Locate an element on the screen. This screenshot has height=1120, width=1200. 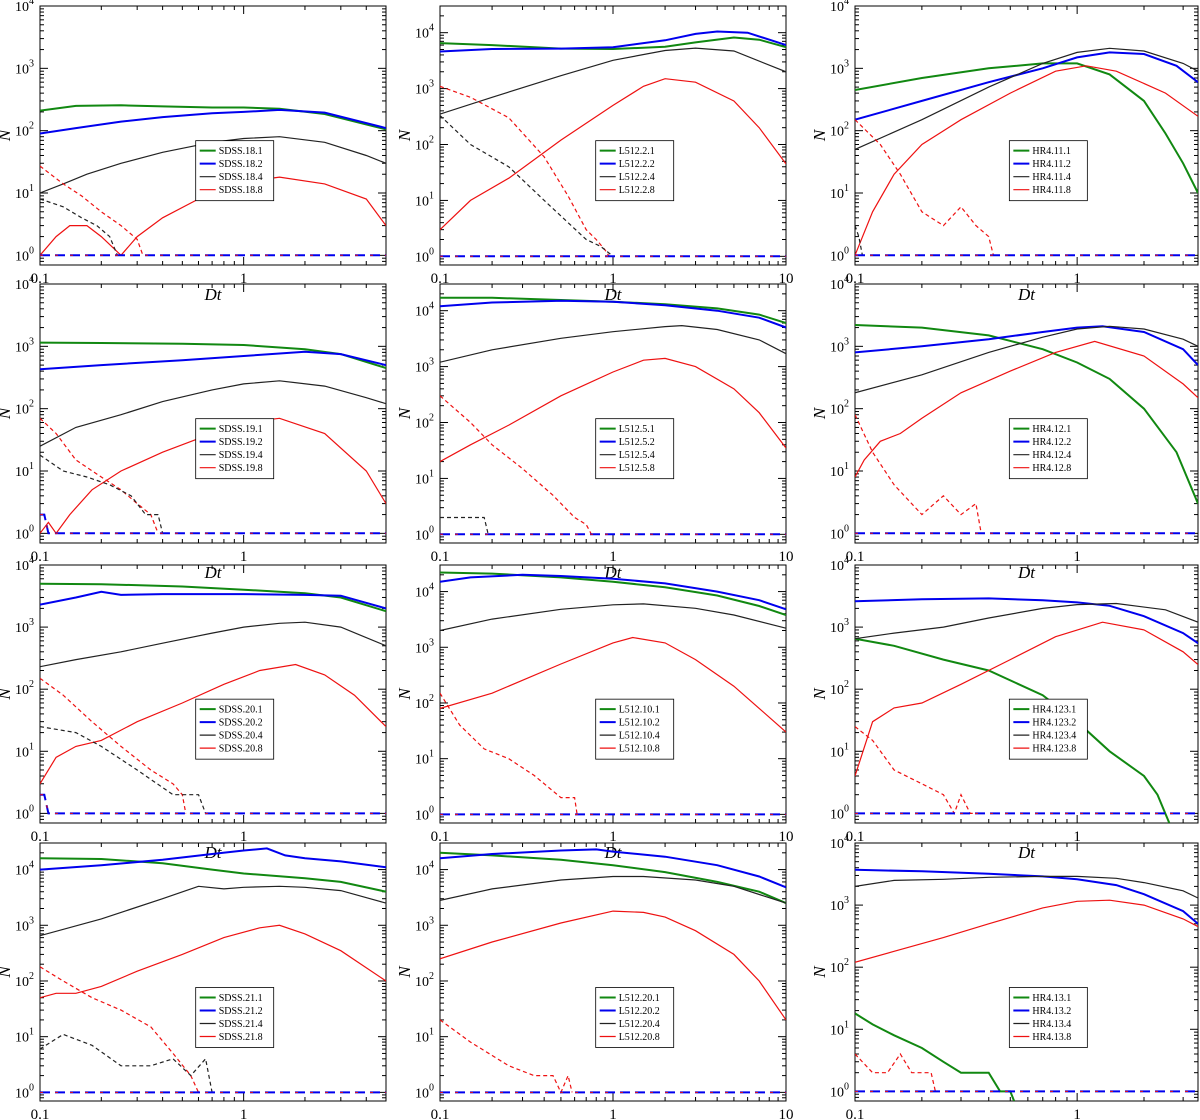
series-line-HR4.123.8 is located at coordinates (1026, 699).